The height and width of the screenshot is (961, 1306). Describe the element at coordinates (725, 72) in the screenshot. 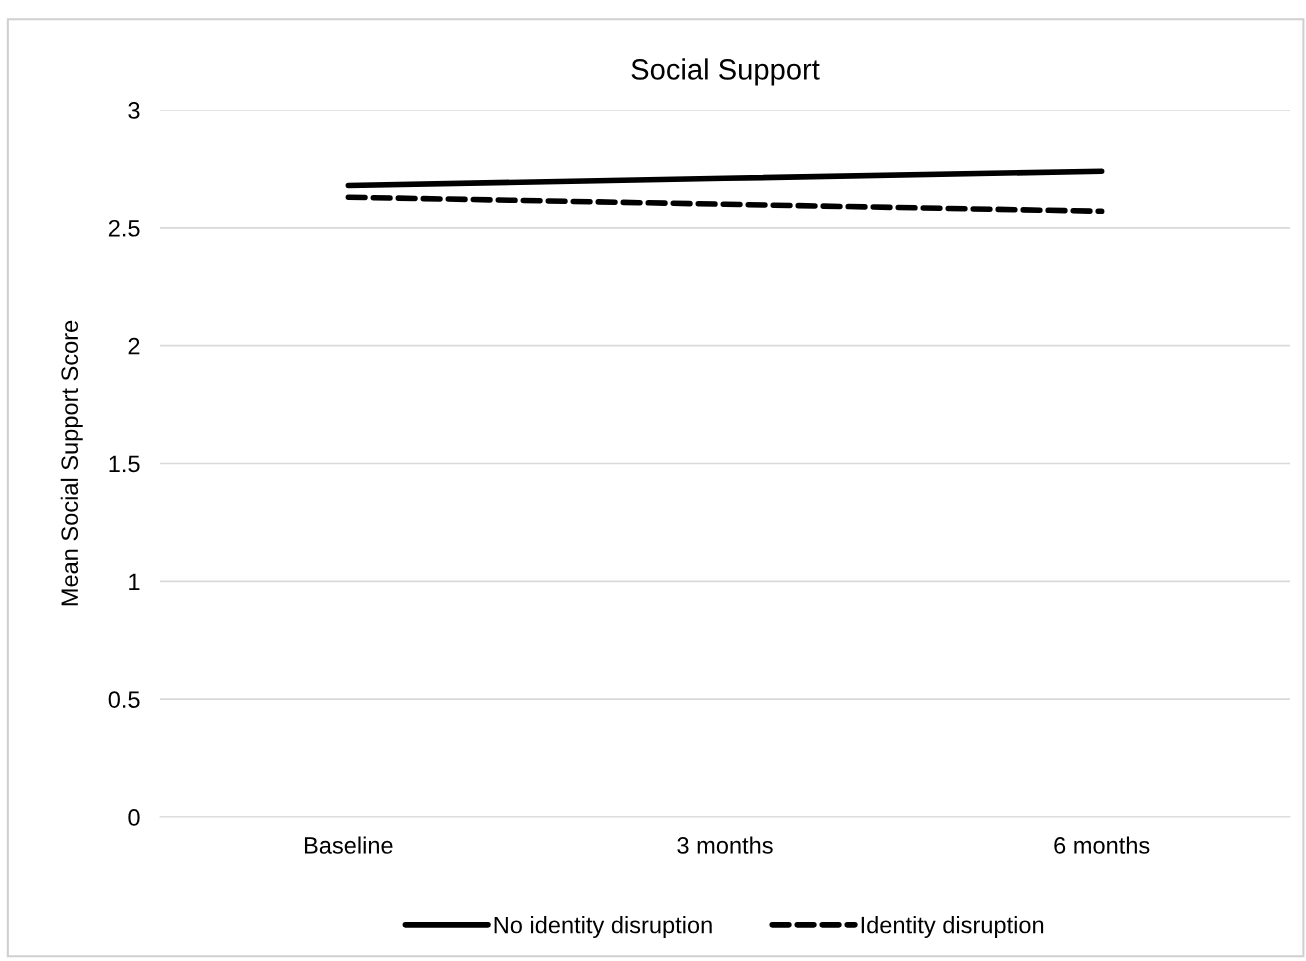

I see `chart-title: Social Support` at that location.